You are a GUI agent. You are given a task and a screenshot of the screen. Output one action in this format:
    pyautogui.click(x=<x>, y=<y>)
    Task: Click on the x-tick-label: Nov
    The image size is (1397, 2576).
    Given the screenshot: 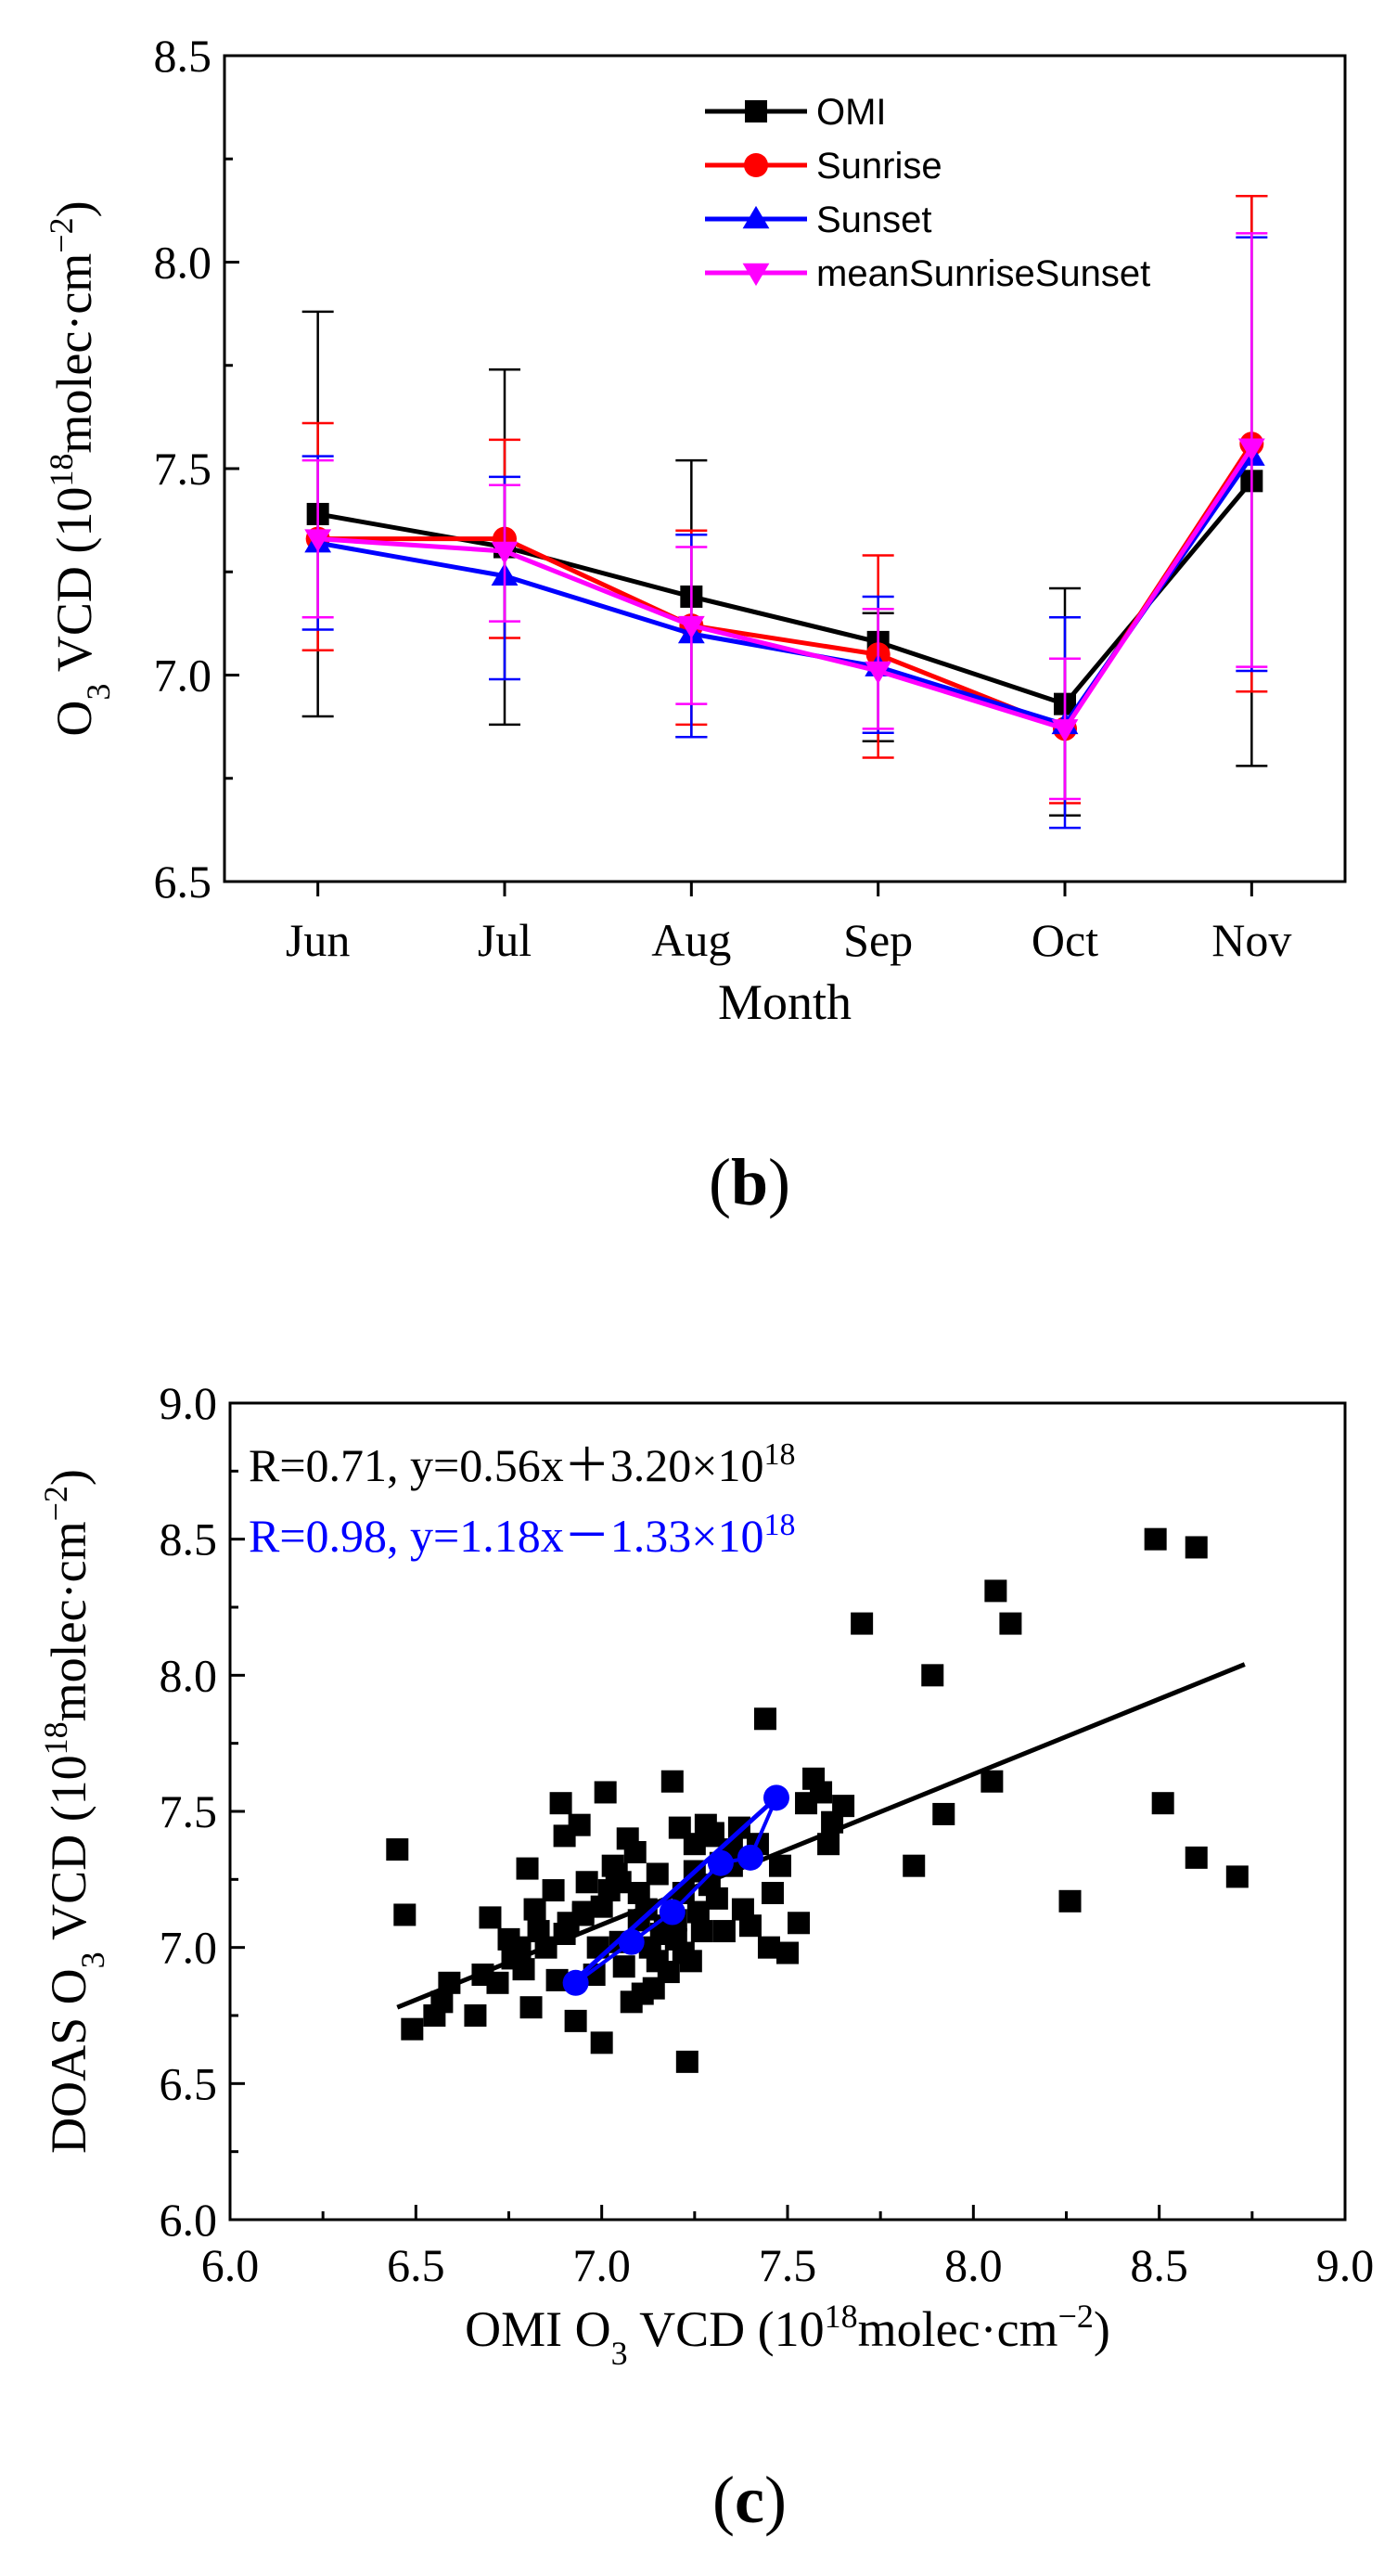 What is the action you would take?
    pyautogui.click(x=1251, y=940)
    